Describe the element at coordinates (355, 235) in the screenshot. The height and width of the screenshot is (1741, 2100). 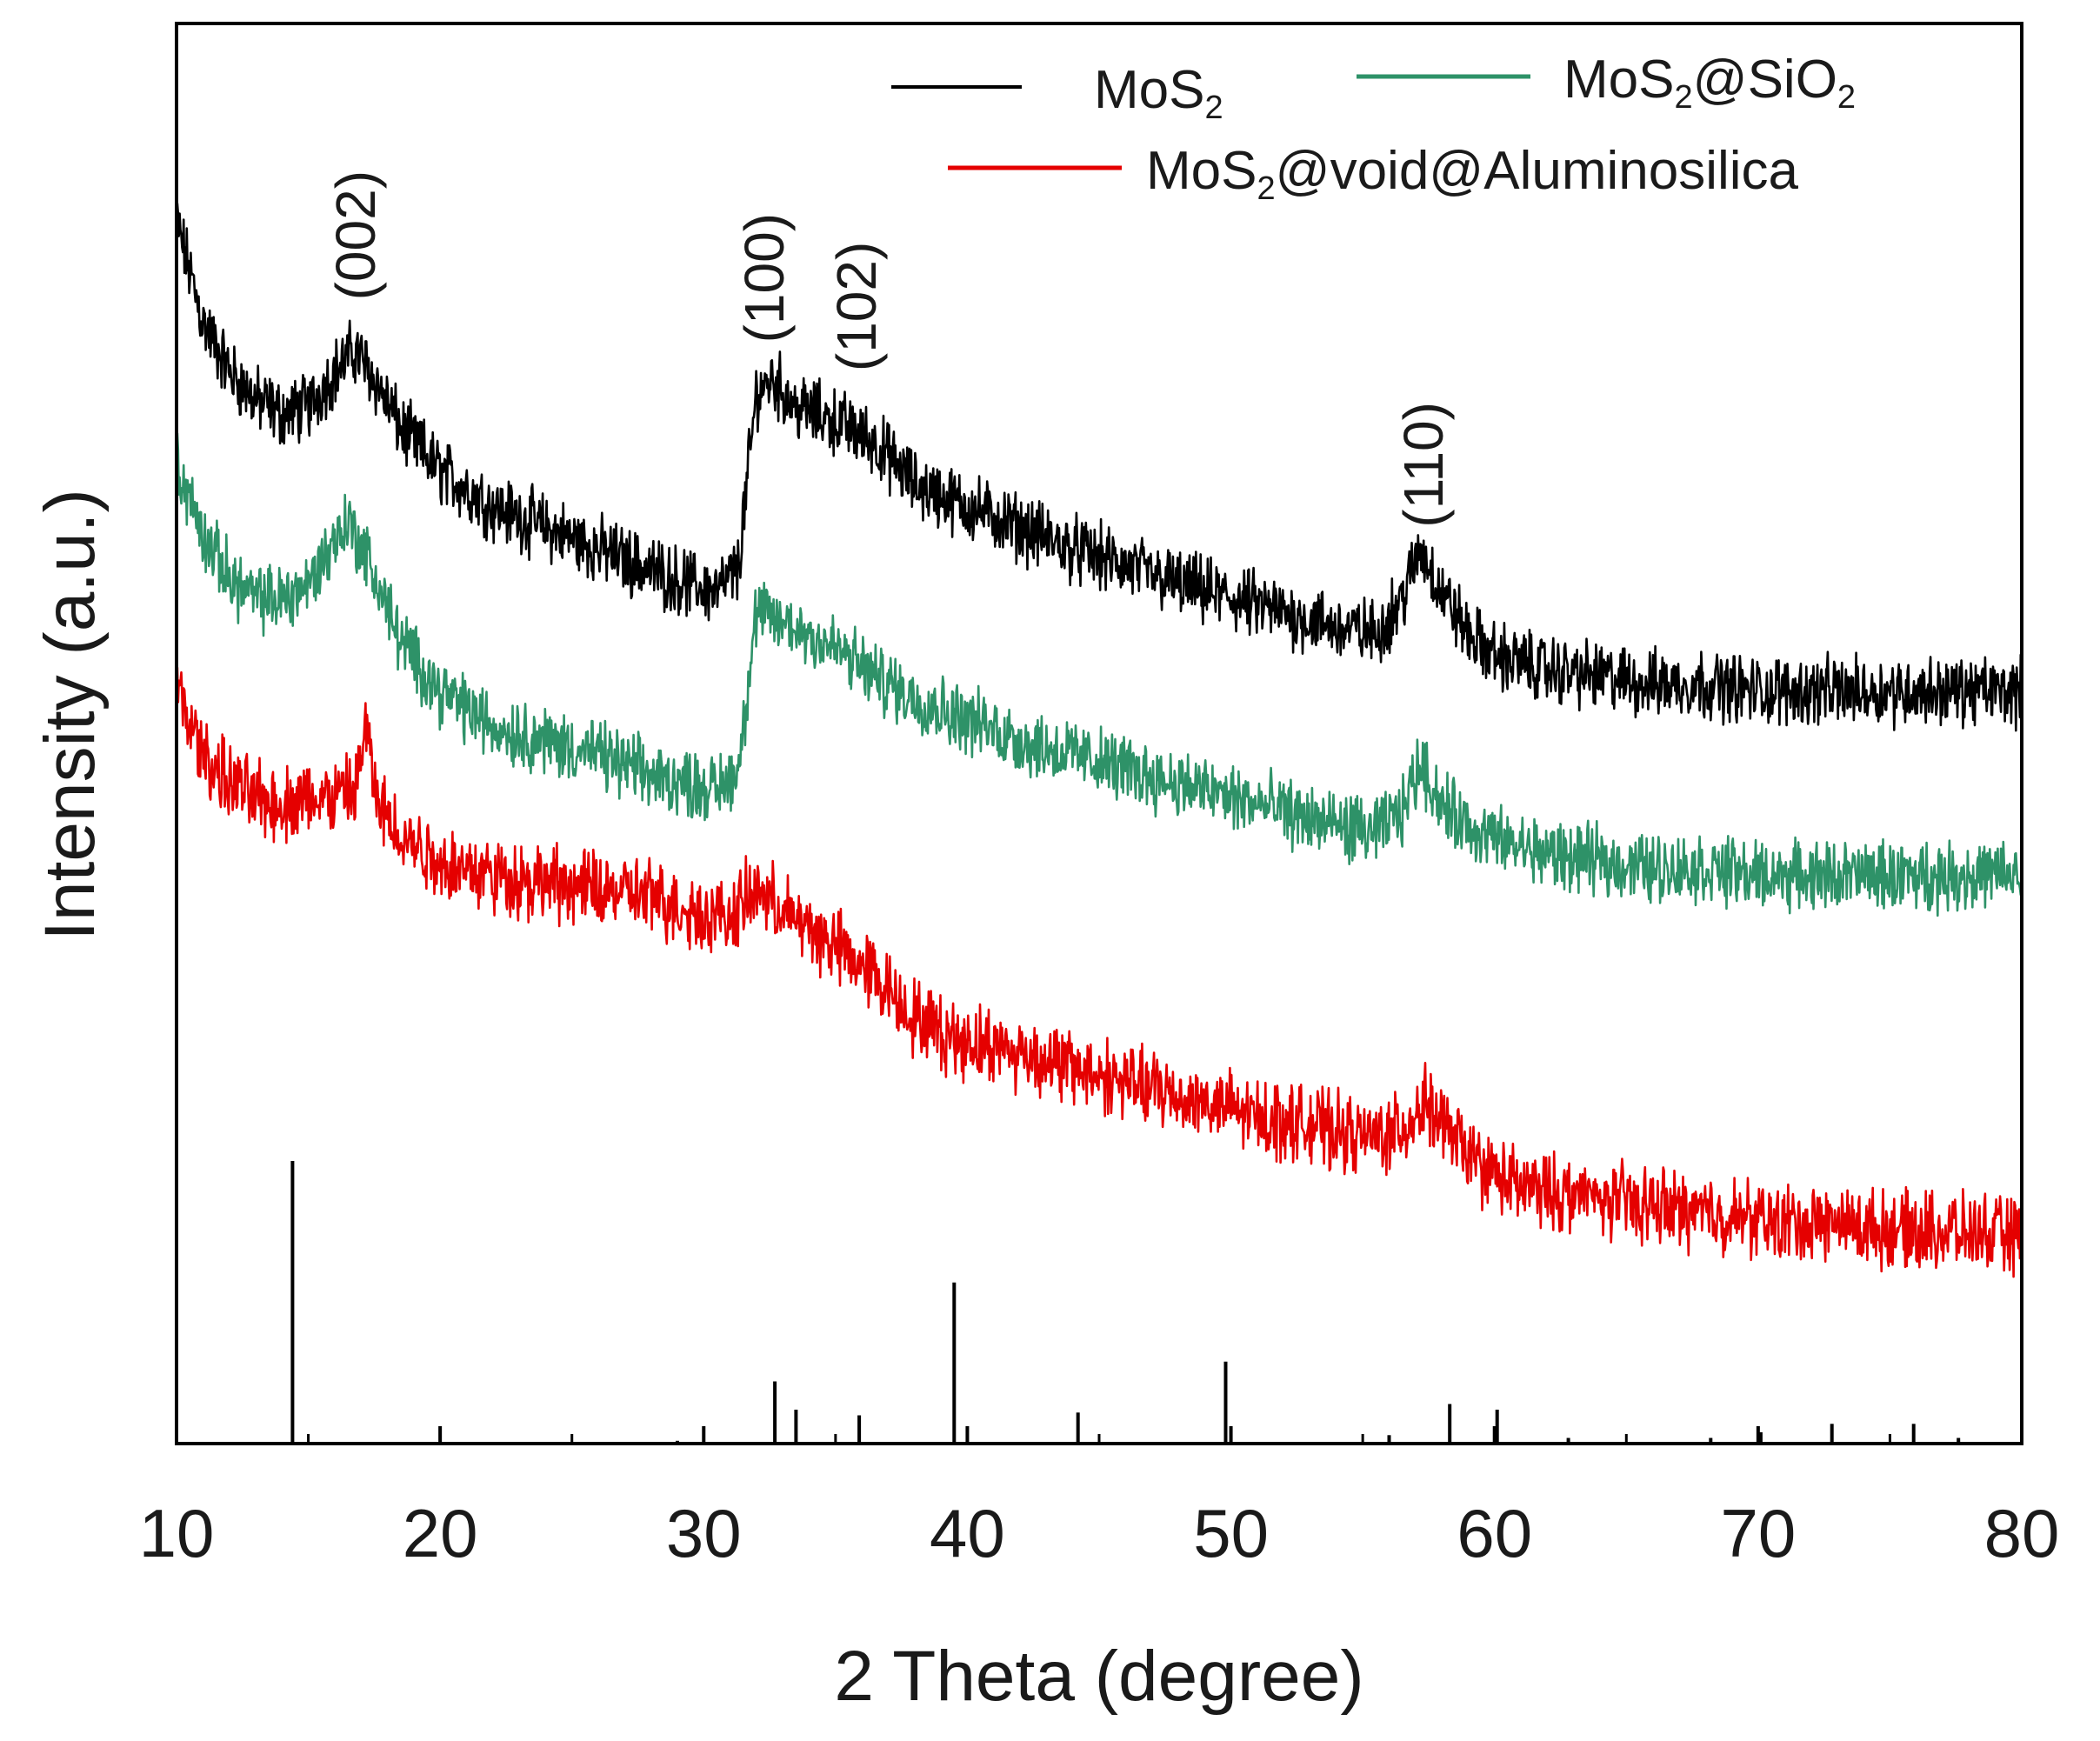
I see `peak-label: (002)` at that location.